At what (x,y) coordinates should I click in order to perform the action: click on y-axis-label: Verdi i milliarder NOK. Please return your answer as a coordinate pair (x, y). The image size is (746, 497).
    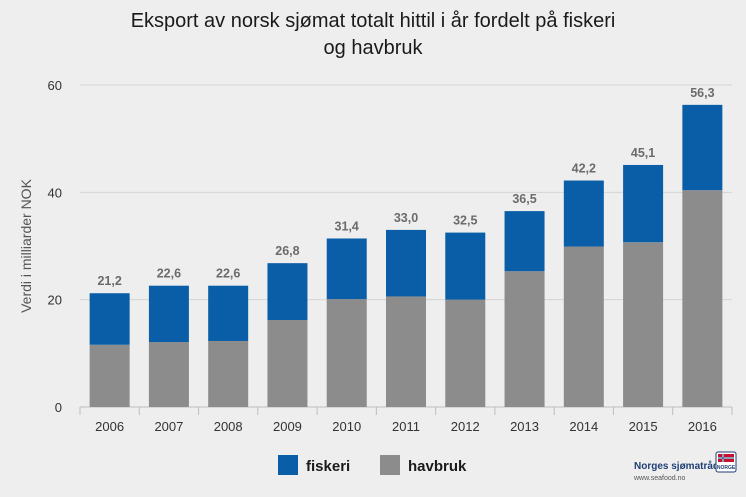
    Looking at the image, I should click on (26, 245).